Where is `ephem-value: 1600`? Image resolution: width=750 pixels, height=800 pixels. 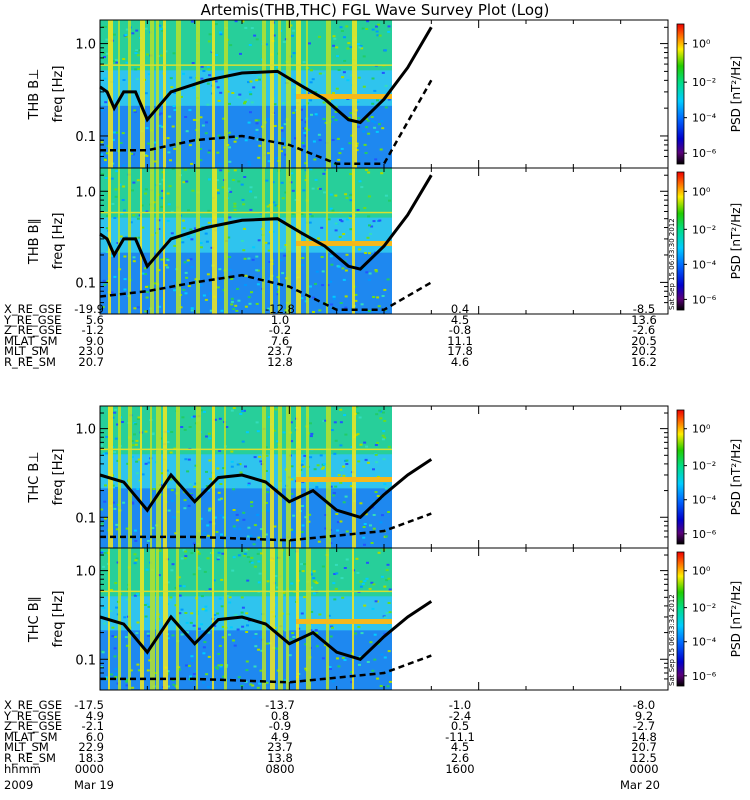
ephem-value: 1600 is located at coordinates (460, 768).